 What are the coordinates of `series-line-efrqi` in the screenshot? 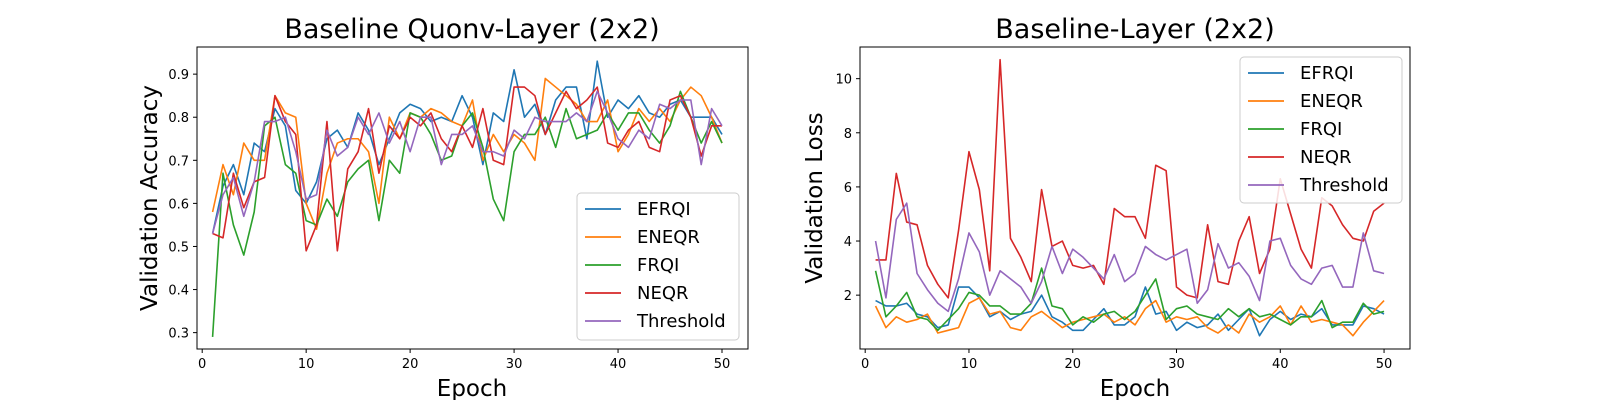 It's located at (467, 147).